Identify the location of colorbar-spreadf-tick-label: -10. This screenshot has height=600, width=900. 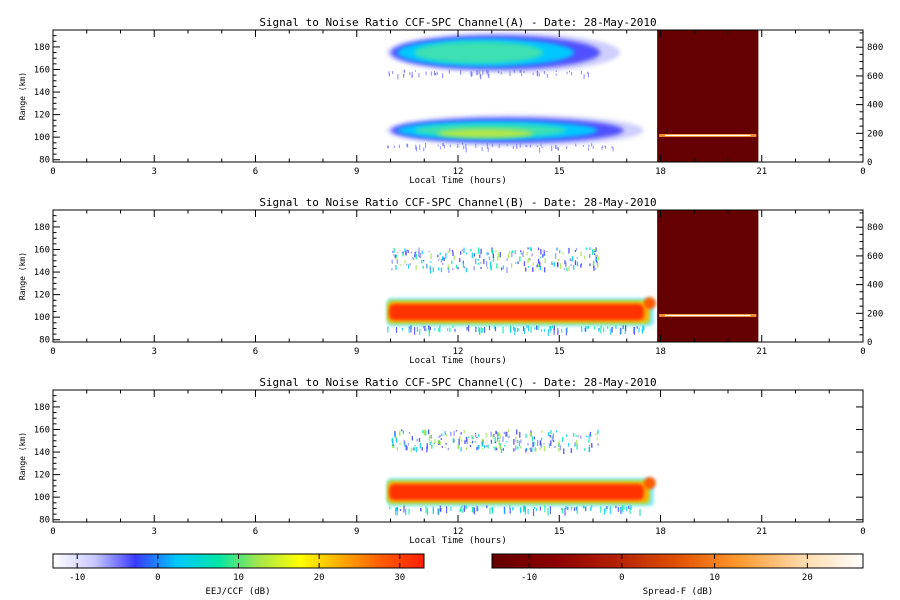
(529, 578).